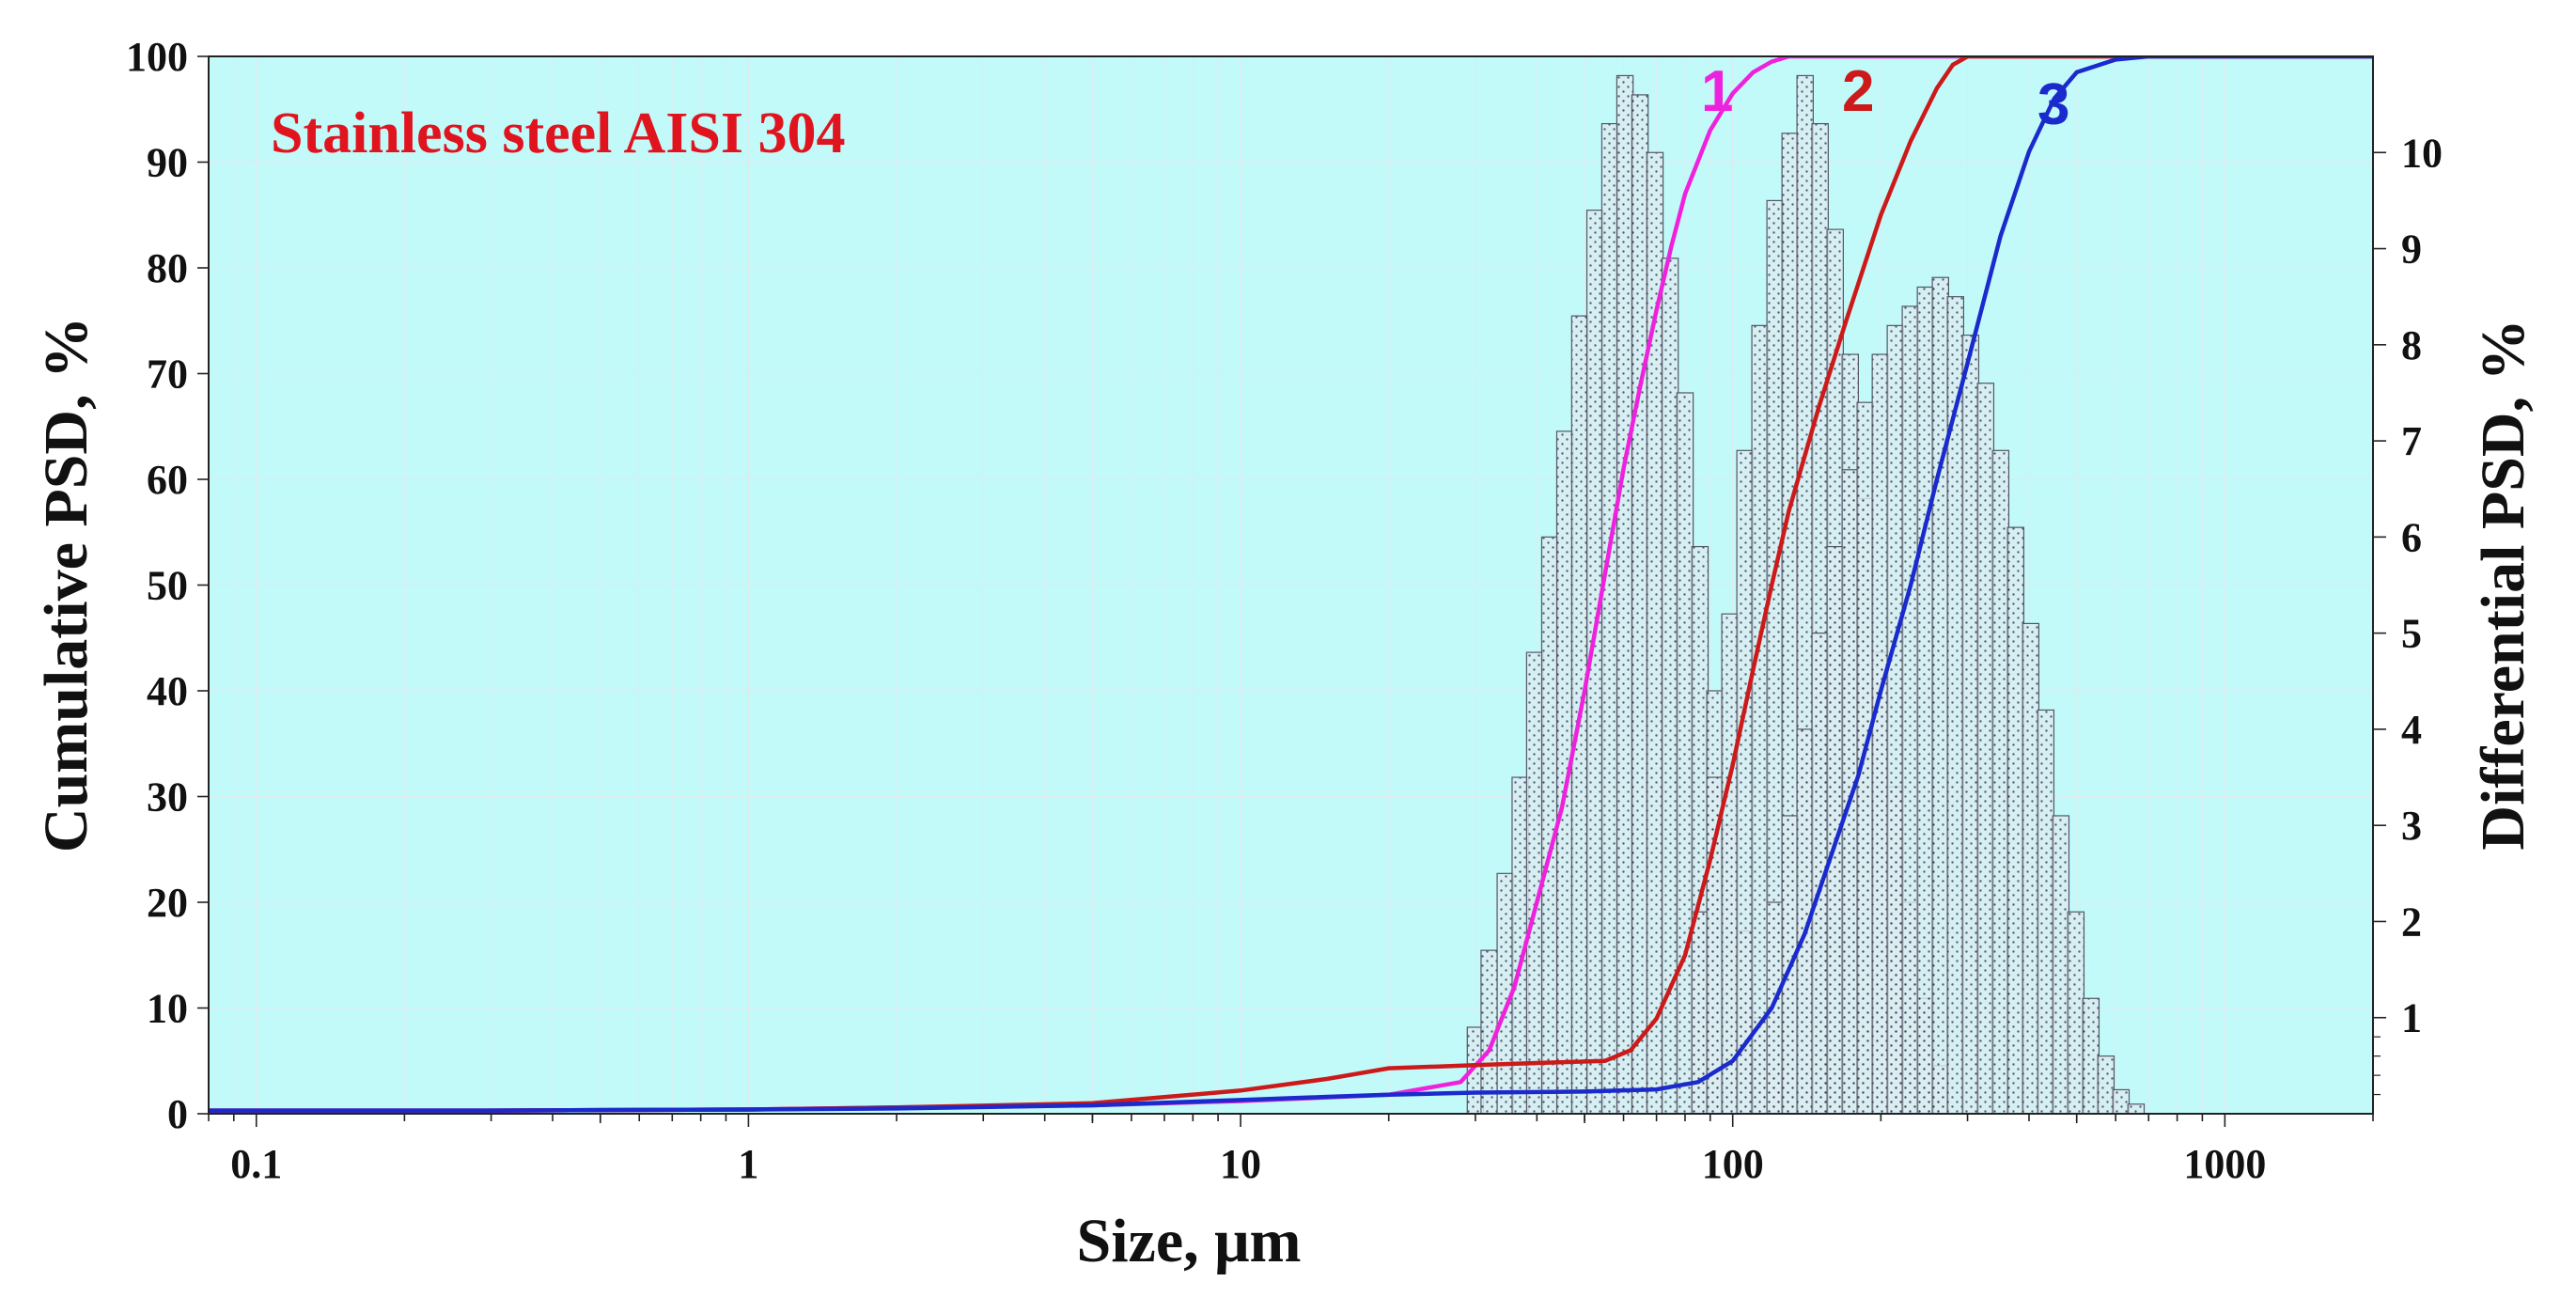  I want to click on x-axis-title: Size, μm, so click(1188, 1241).